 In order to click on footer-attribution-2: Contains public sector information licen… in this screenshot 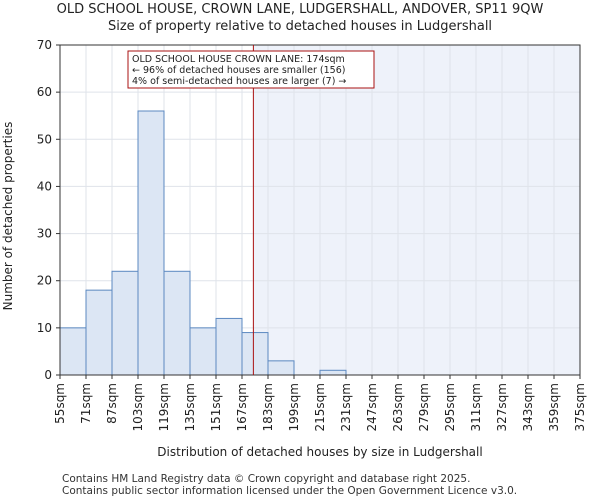, I will do `click(290, 491)`.